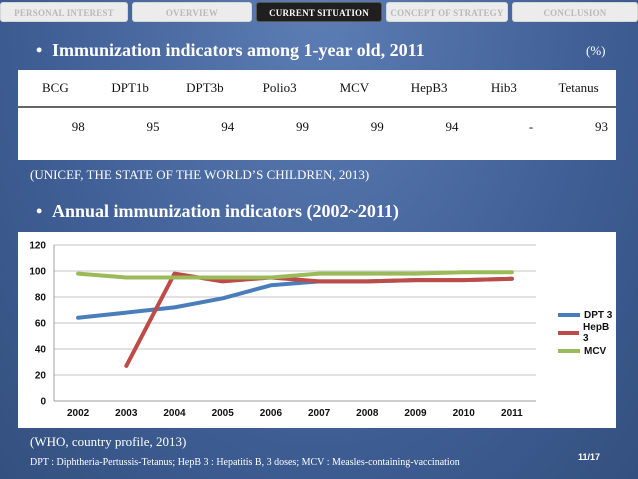 This screenshot has width=638, height=479. I want to click on y-tick-label: 60, so click(41, 324).